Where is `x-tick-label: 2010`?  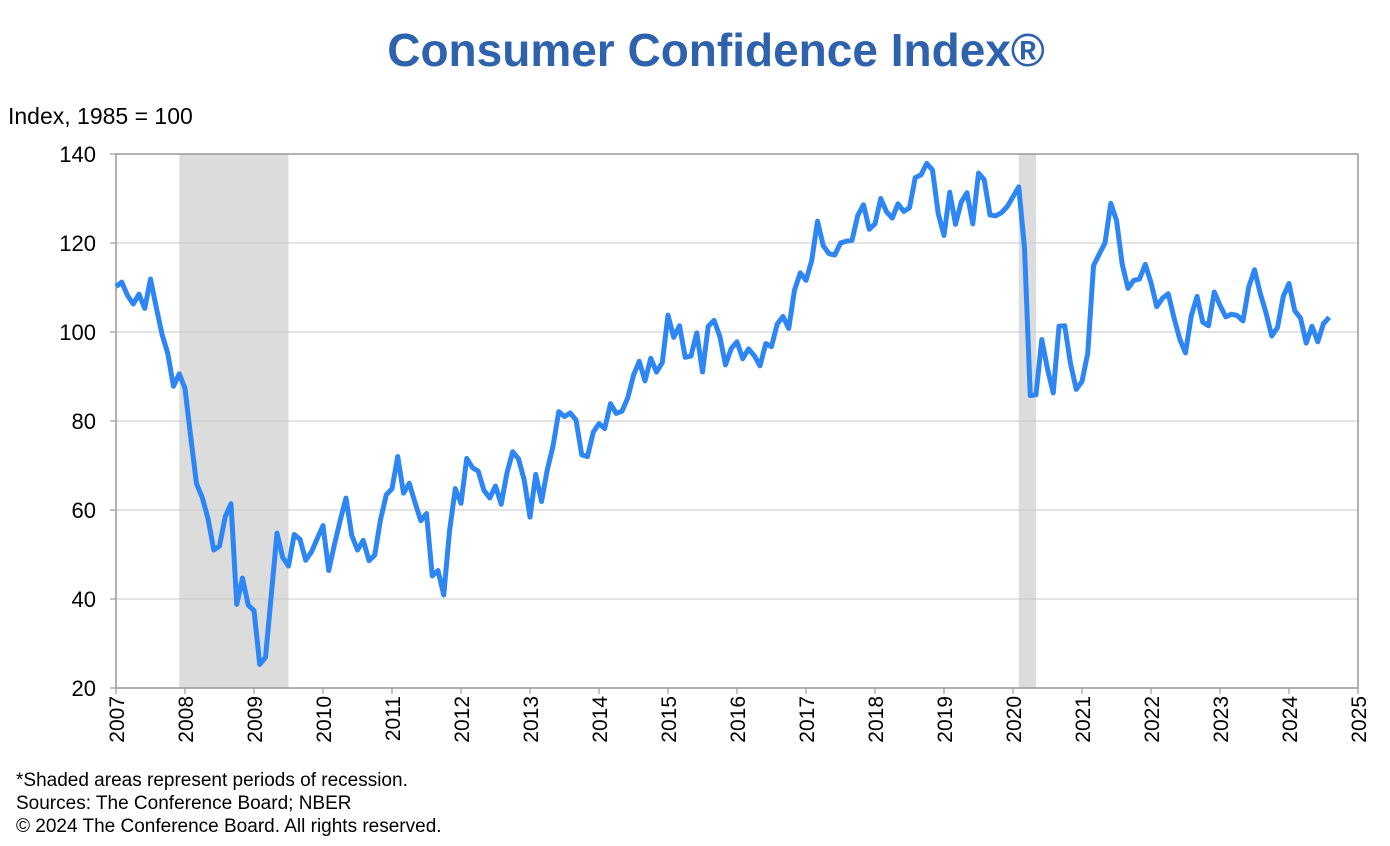 x-tick-label: 2010 is located at coordinates (324, 719).